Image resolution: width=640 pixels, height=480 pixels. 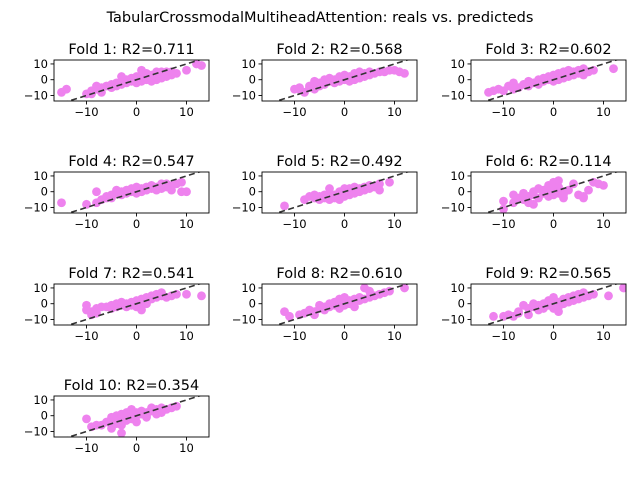 What do you see at coordinates (339, 162) in the screenshot?
I see `subplot-title: Fold 5: R2=0.492` at bounding box center [339, 162].